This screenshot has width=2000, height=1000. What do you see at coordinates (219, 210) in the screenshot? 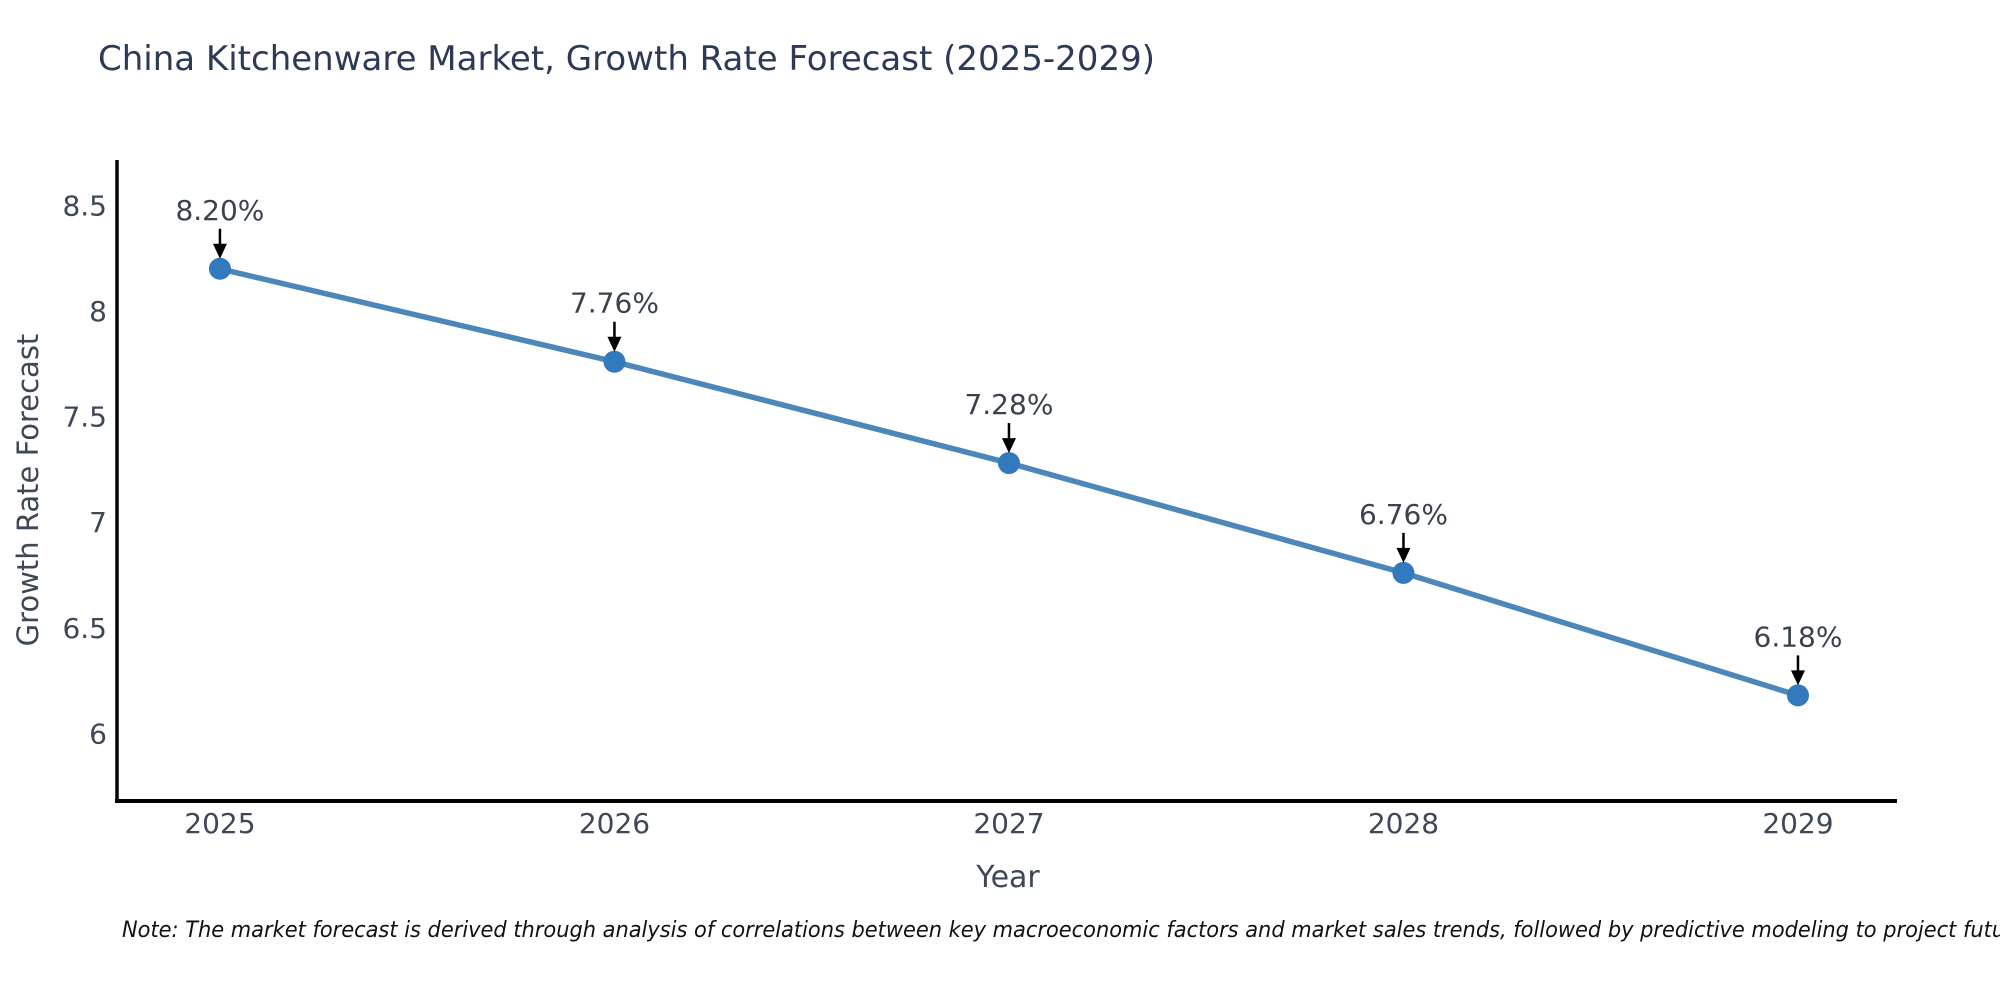
I see `annotation-label: 8.20%` at bounding box center [219, 210].